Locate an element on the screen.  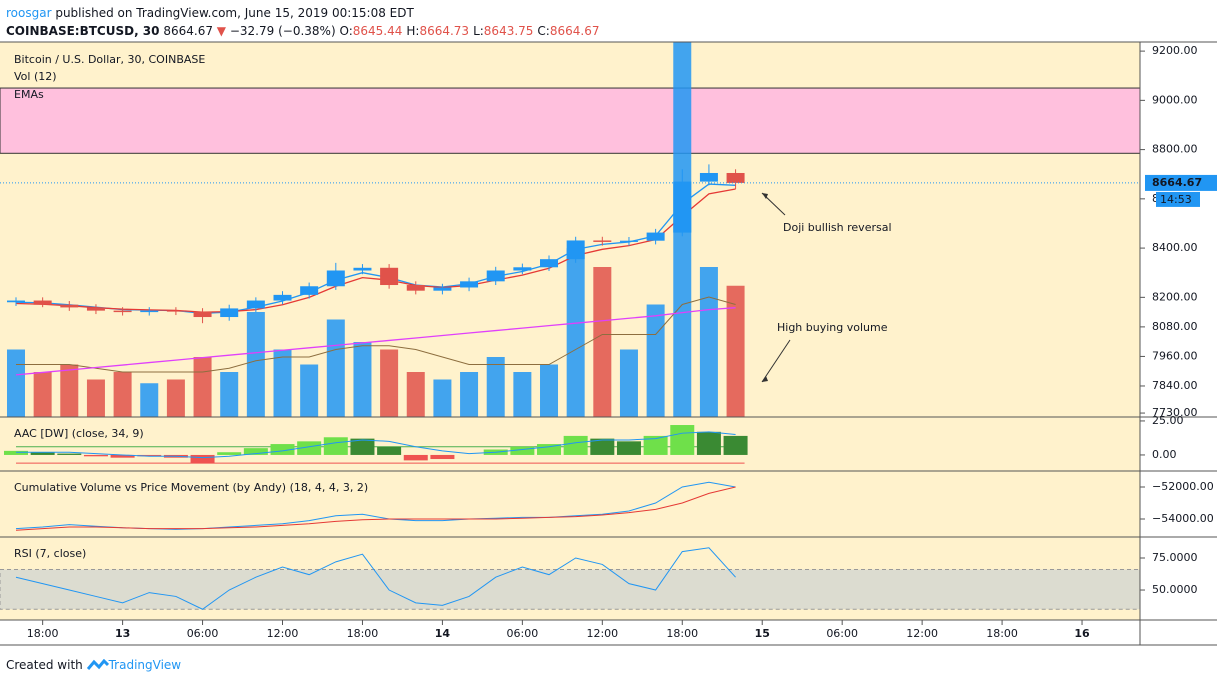
annotation: Doji bullish reversal is located at coordinates (837, 227).